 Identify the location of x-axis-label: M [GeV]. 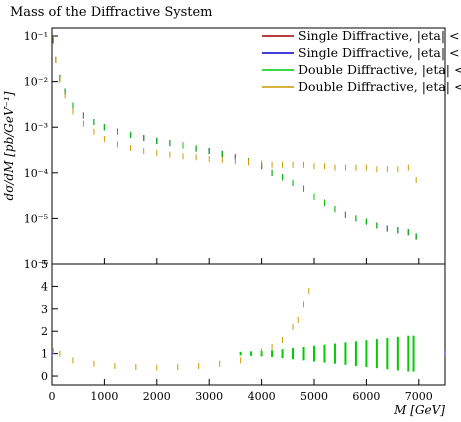
(419, 410).